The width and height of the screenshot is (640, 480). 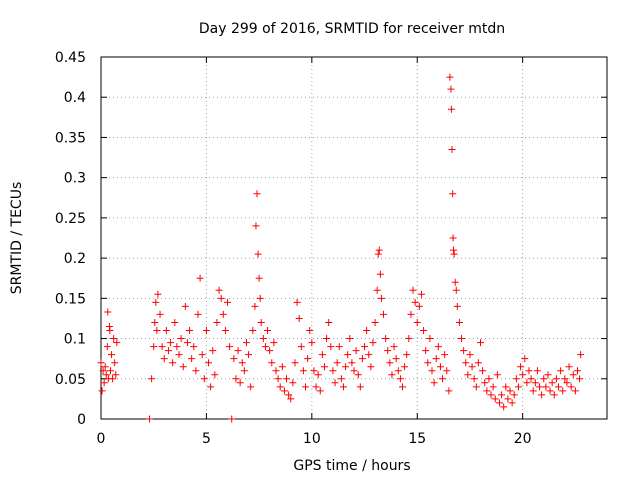 What do you see at coordinates (351, 466) in the screenshot?
I see `x-axis-title: GPS time / hours` at bounding box center [351, 466].